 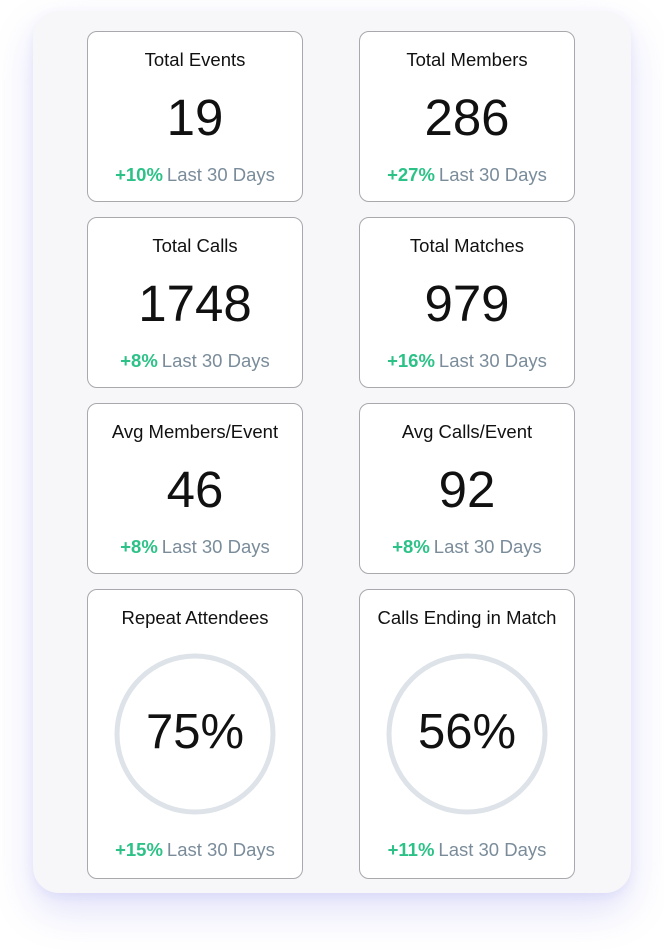 I want to click on ring-card-repeat-attendees: Repeat Attendees 75% +15% Last 30 Days, so click(x=195, y=734).